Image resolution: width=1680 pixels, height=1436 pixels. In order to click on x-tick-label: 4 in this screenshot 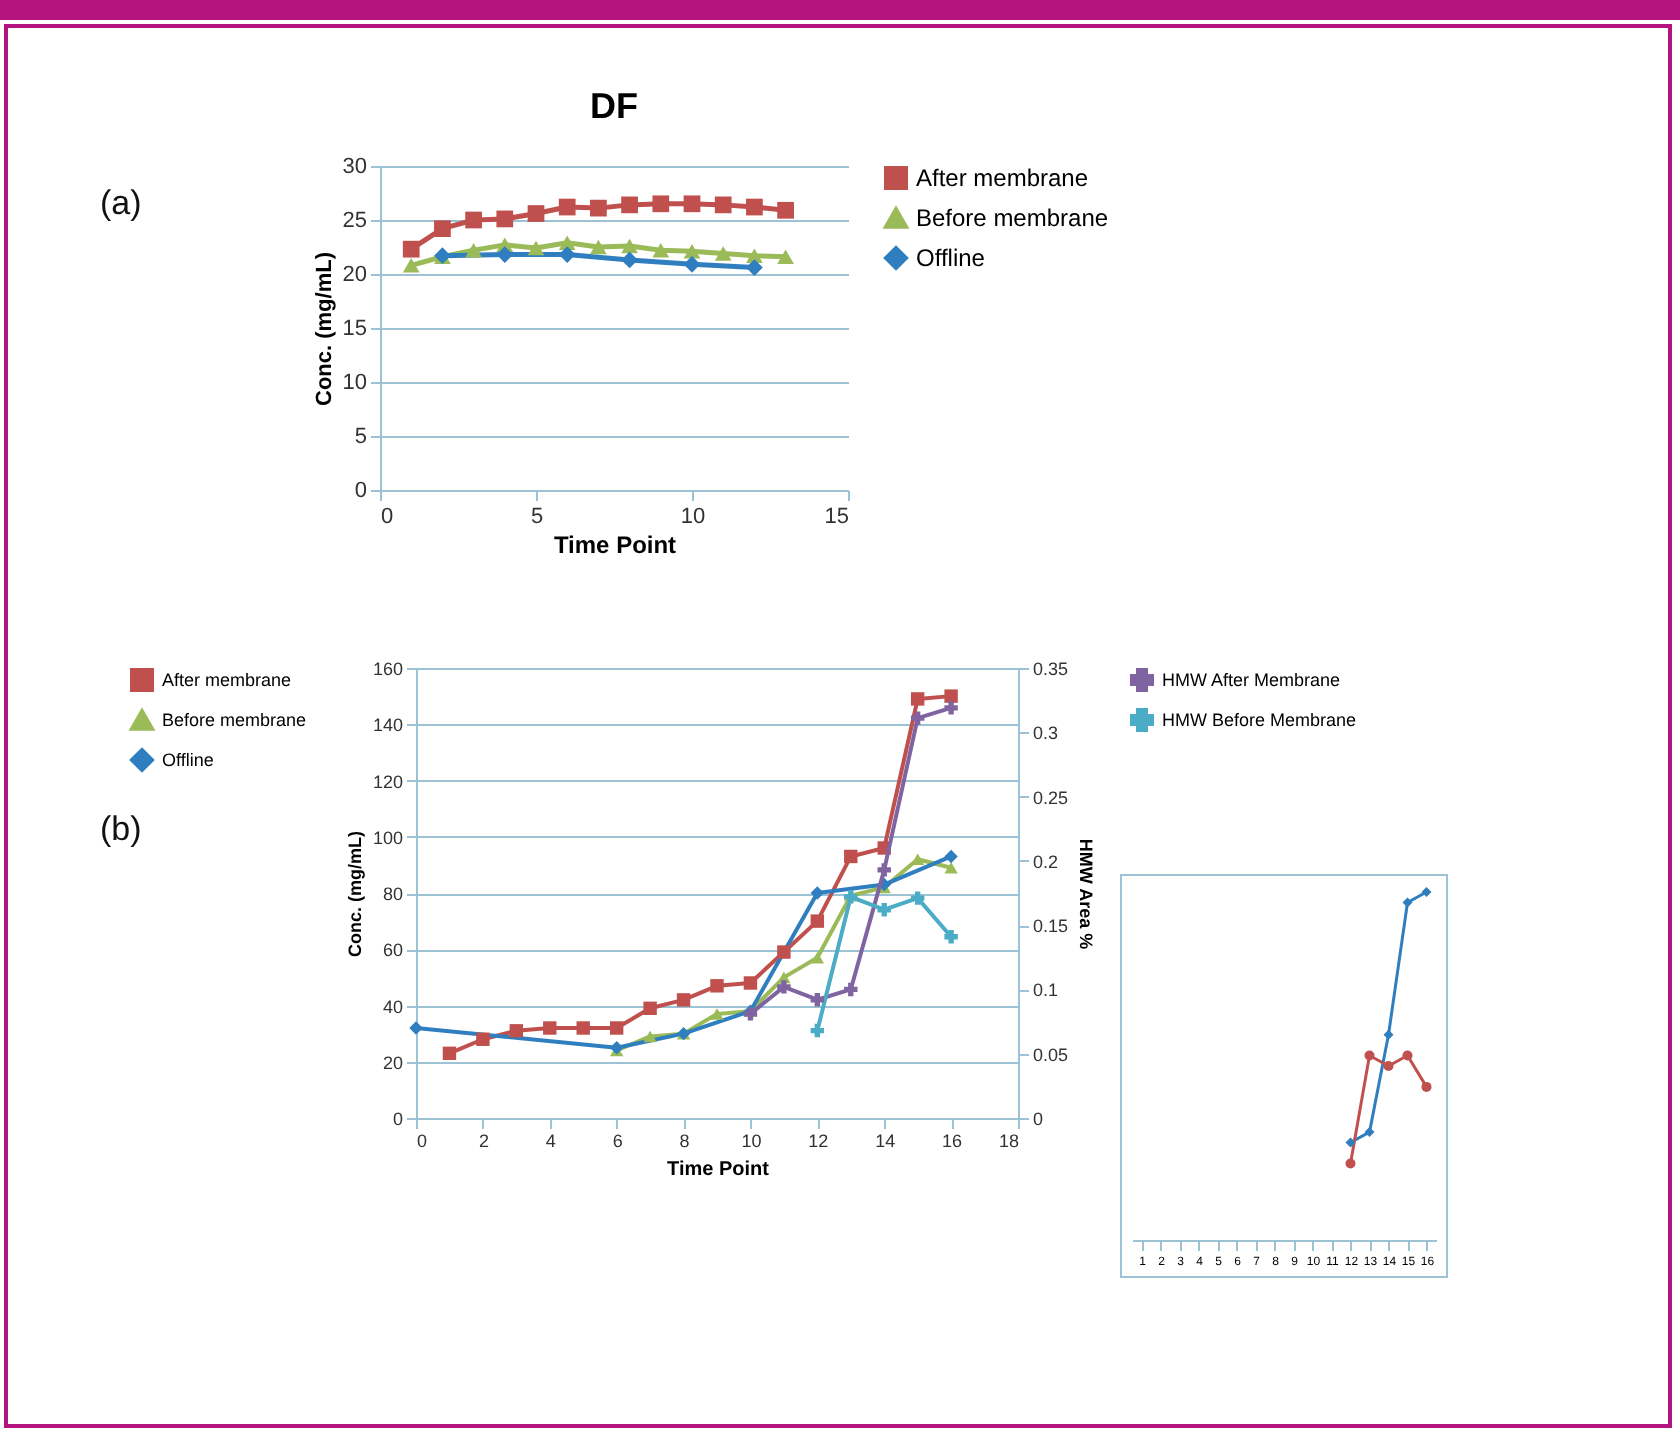, I will do `click(550, 1141)`.